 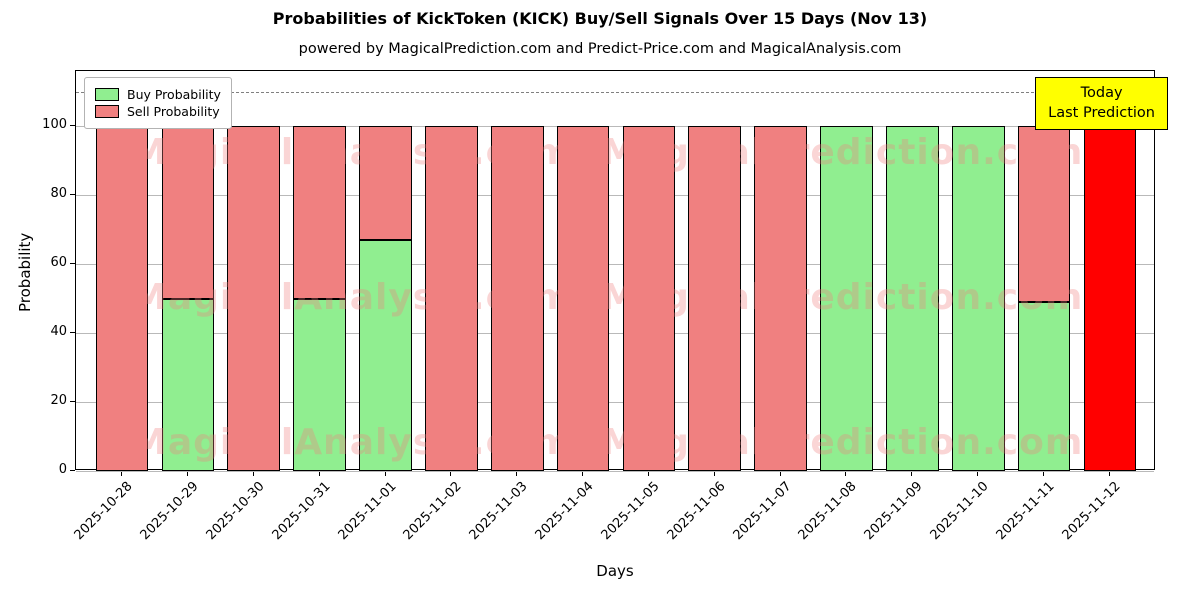 What do you see at coordinates (58, 194) in the screenshot?
I see `y-tick-label: 80` at bounding box center [58, 194].